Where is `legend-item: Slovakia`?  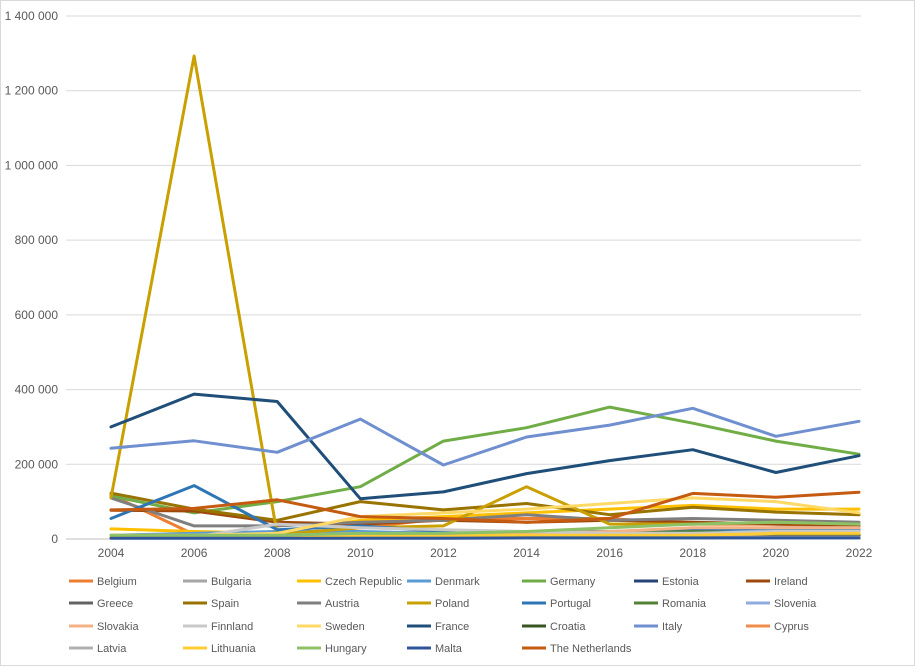
legend-item: Slovakia is located at coordinates (104, 627).